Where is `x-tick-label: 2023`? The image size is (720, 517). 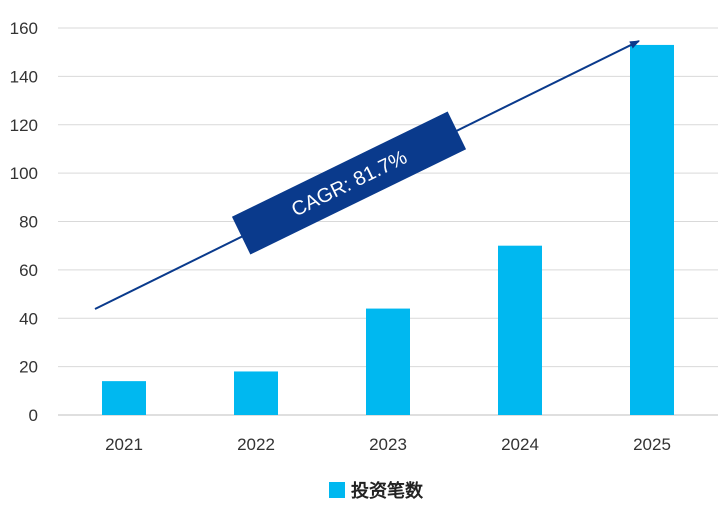 x-tick-label: 2023 is located at coordinates (388, 444).